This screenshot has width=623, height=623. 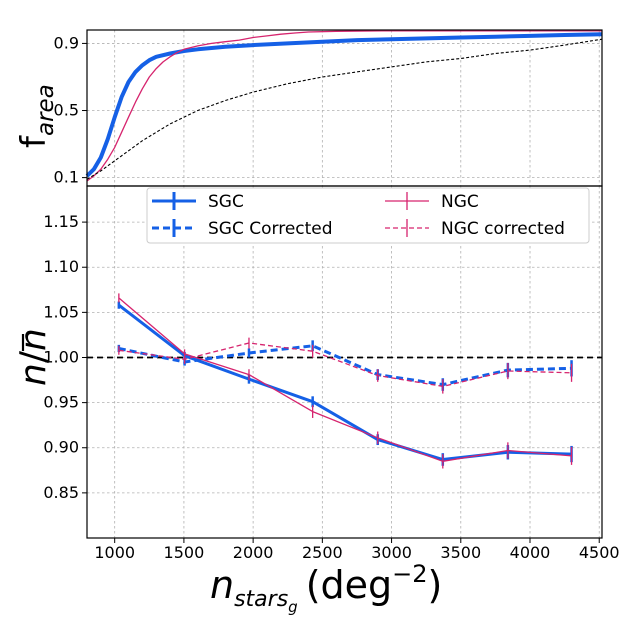 I want to click on top-ytick-label: 0.1, so click(x=66, y=177).